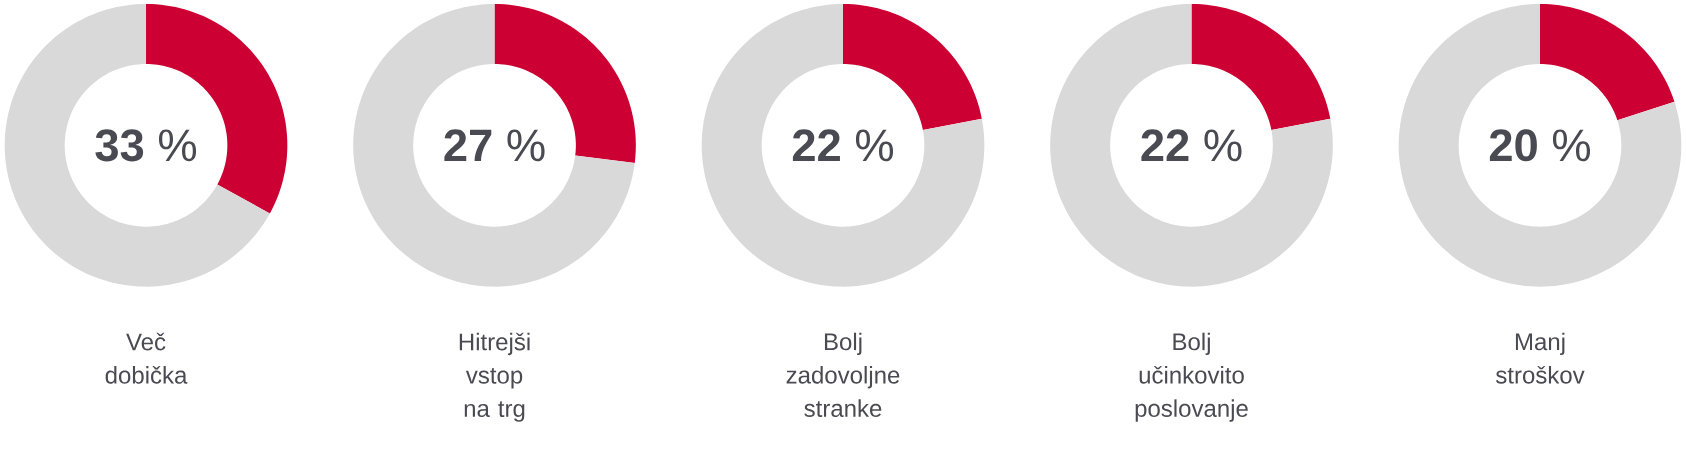  Describe the element at coordinates (1540, 145) in the screenshot. I see `text: 20 %` at that location.